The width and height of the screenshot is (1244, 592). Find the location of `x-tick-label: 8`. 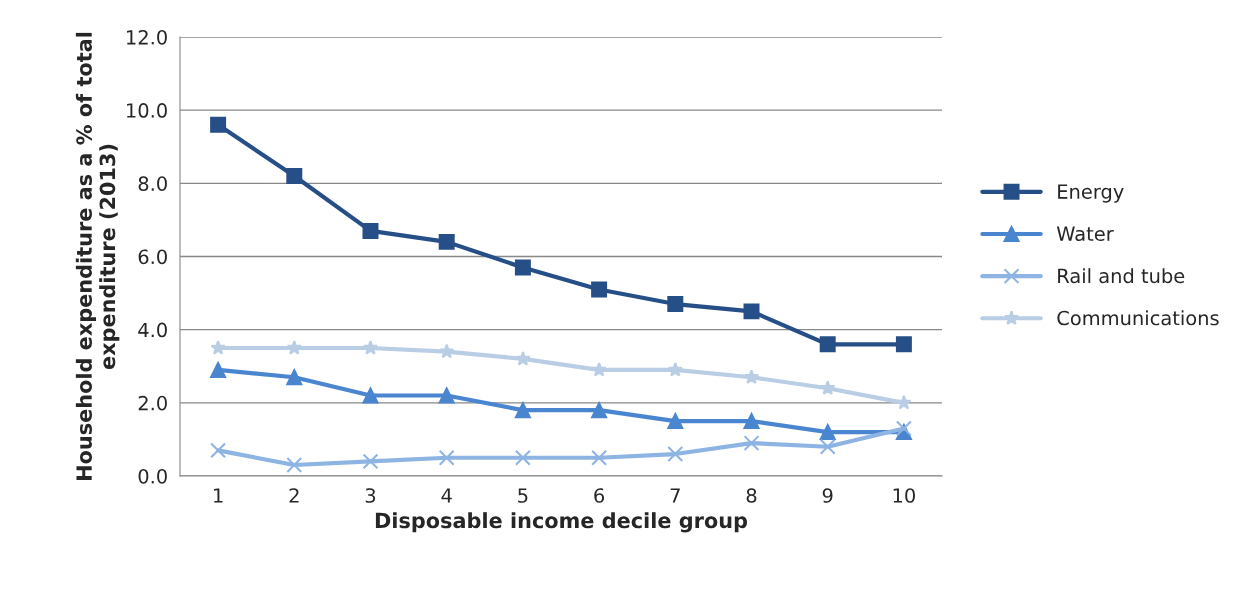

x-tick-label: 8 is located at coordinates (751, 495).